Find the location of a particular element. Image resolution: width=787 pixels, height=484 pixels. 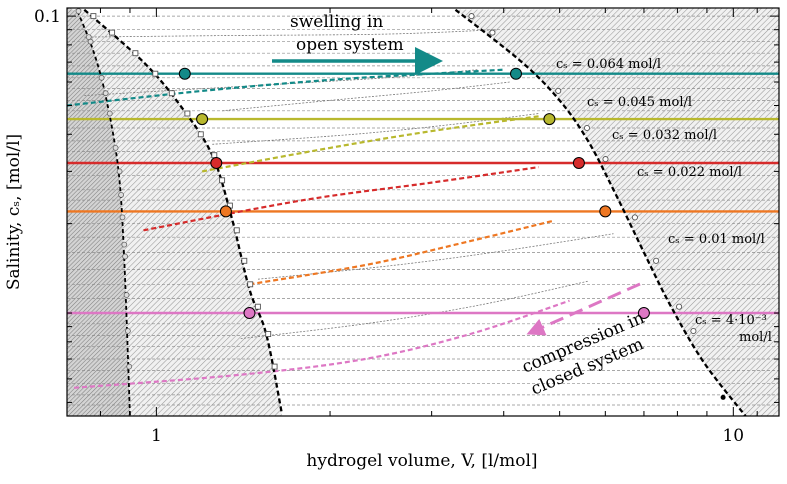

swelling-annotation: swelling in open system is located at coordinates (357, 43).